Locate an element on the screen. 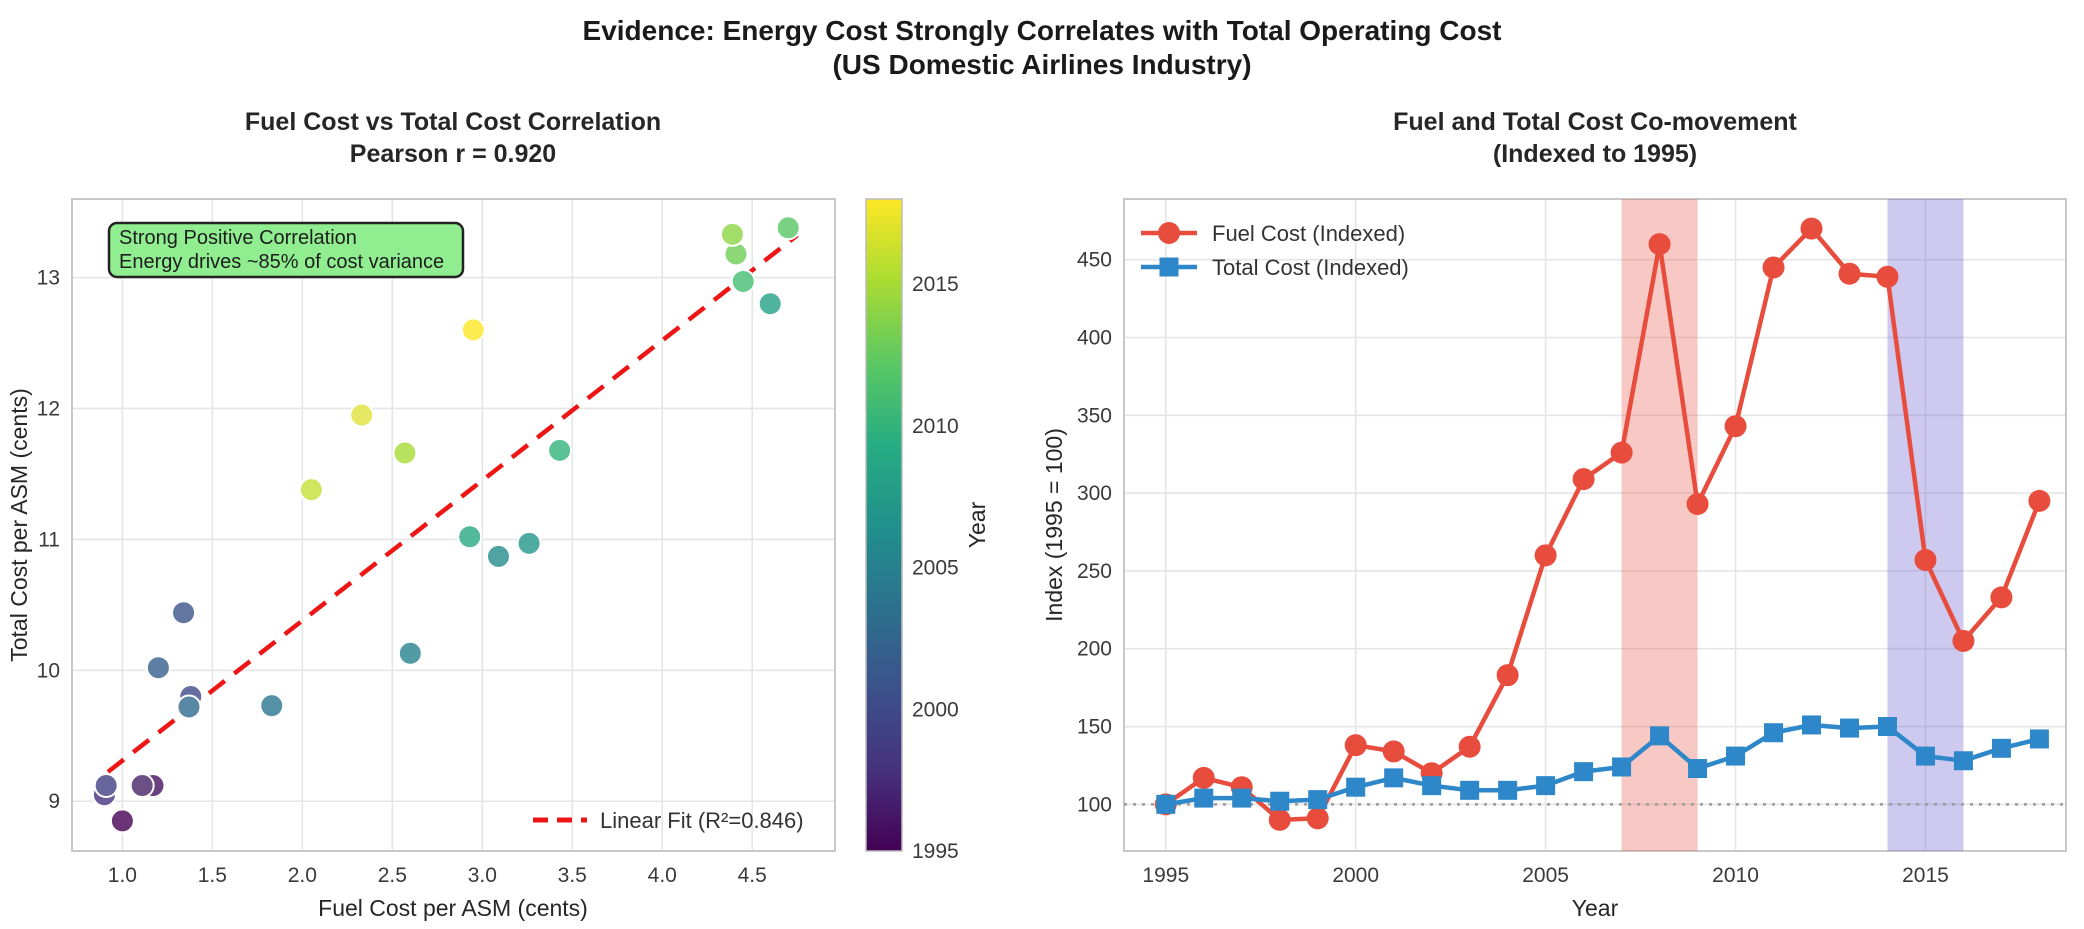  fuel-marker-2000 is located at coordinates (1355, 745).